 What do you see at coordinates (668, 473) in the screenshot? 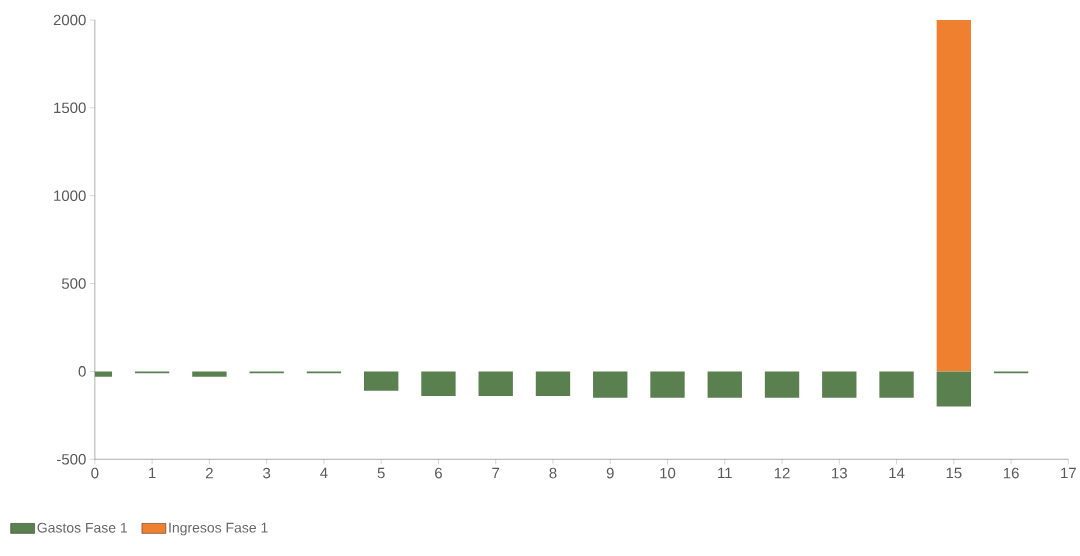
I see `x-tick-label: 10` at bounding box center [668, 473].